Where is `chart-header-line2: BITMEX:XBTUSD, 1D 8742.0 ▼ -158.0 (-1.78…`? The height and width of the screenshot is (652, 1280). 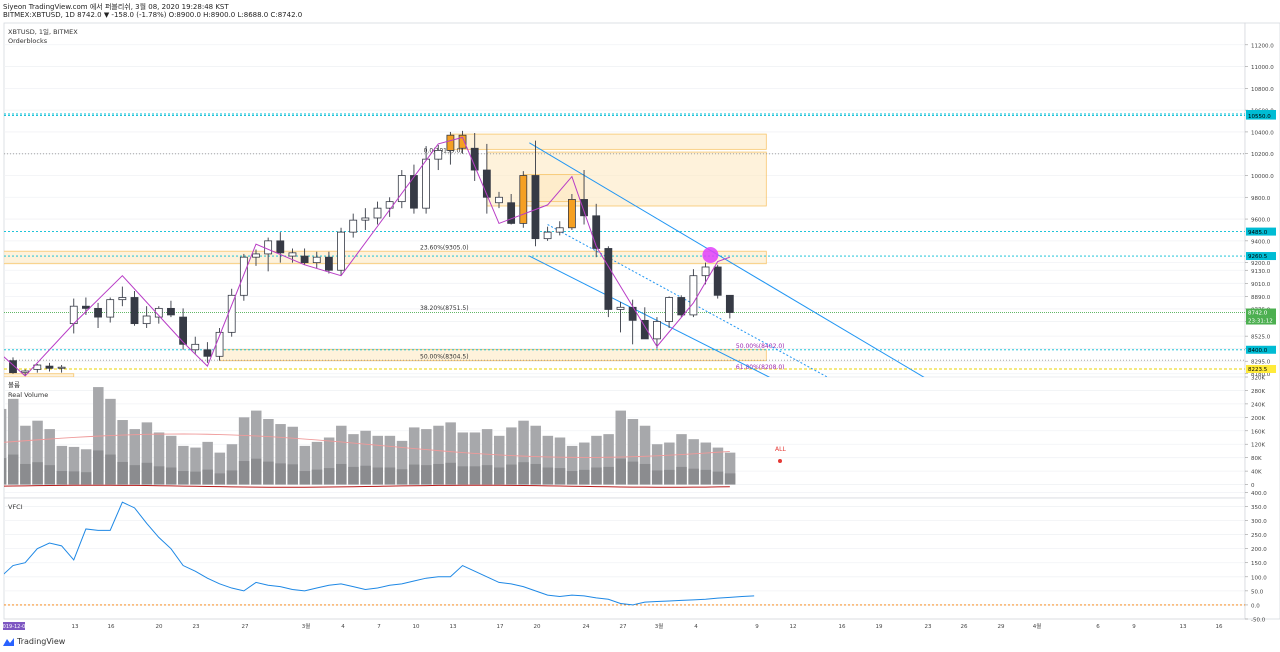 chart-header-line2: BITMEX:XBTUSD, 1D 8742.0 ▼ -158.0 (-1.78… is located at coordinates (153, 15).